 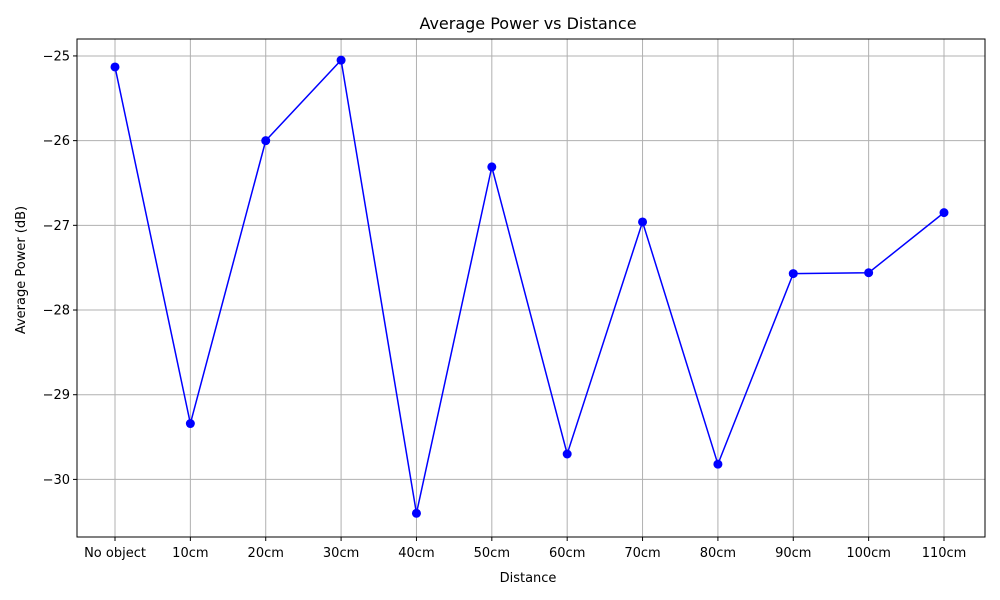 I want to click on y-axis-ticks: −25 −26 −27 −28 −29 −30, so click(x=60, y=268).